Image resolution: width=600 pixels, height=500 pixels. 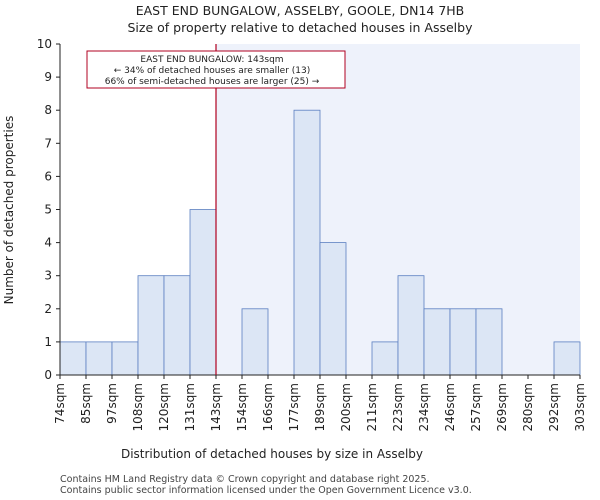 What do you see at coordinates (44, 44) in the screenshot?
I see `y-tick-label: 10` at bounding box center [44, 44].